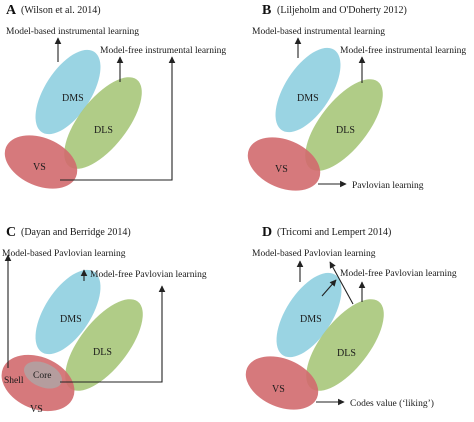 Image resolution: width=474 pixels, height=422 pixels. Describe the element at coordinates (341, 283) in the screenshot. I see `arrow-dls-model-based` at that location.